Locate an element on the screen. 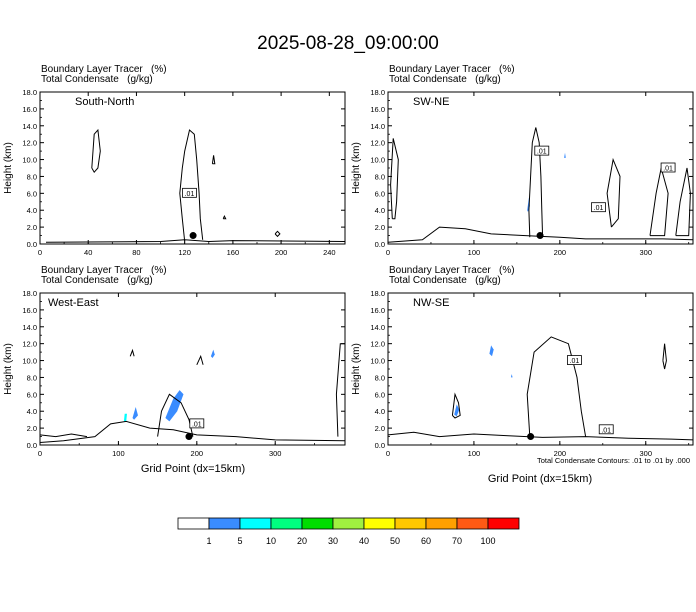 The height and width of the screenshot is (612, 696). panel-region-label: NW-SE is located at coordinates (431, 303).